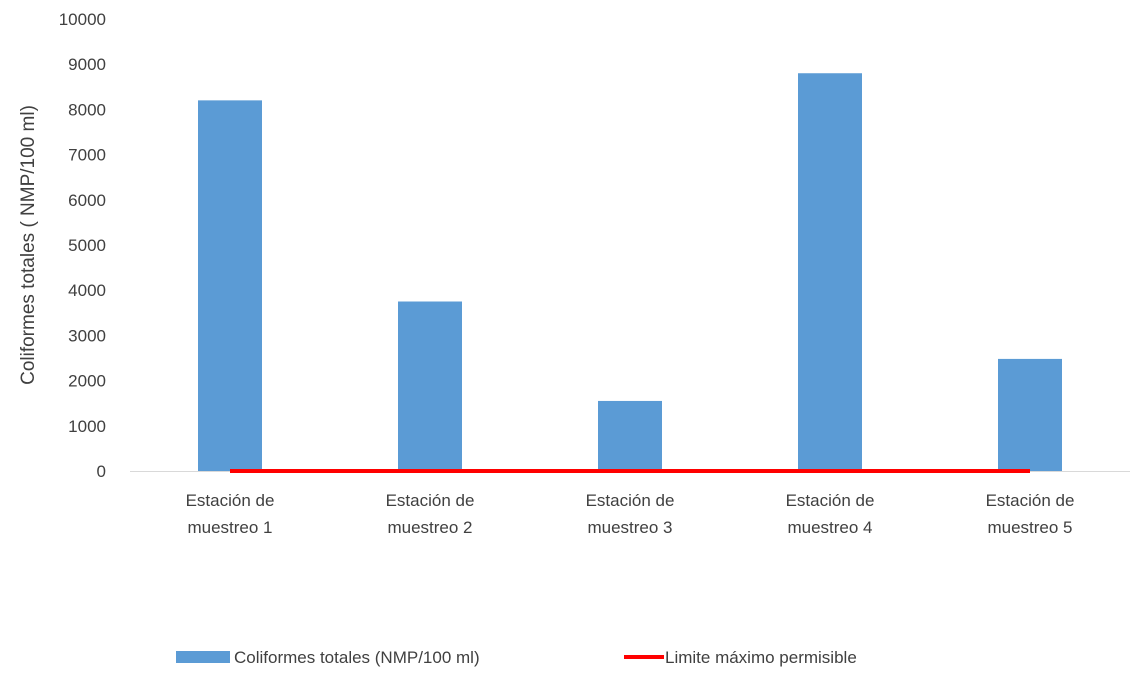  What do you see at coordinates (87, 245) in the screenshot?
I see `y-tick-label: 5000` at bounding box center [87, 245].